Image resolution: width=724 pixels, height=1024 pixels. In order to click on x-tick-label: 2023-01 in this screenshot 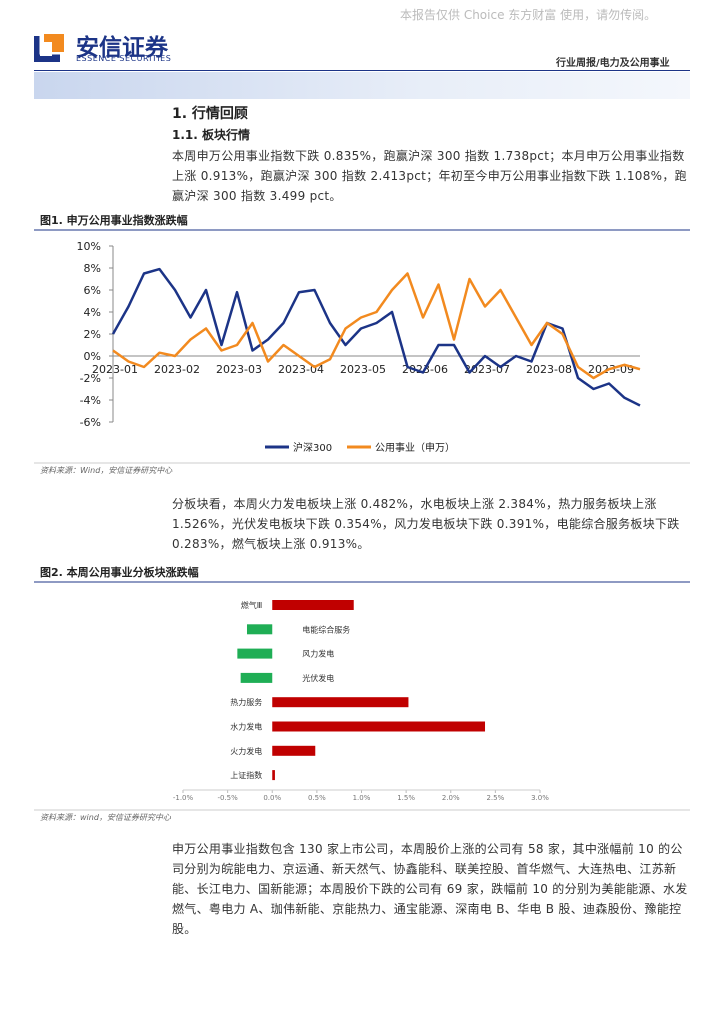, I will do `click(115, 369)`.